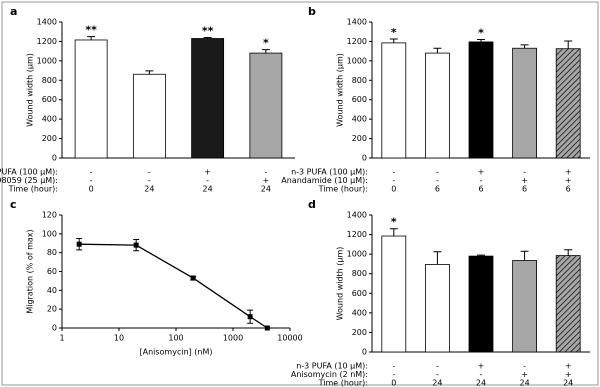 This screenshot has height=387, width=600. I want to click on y-tick-label: 60, so click(52, 271).